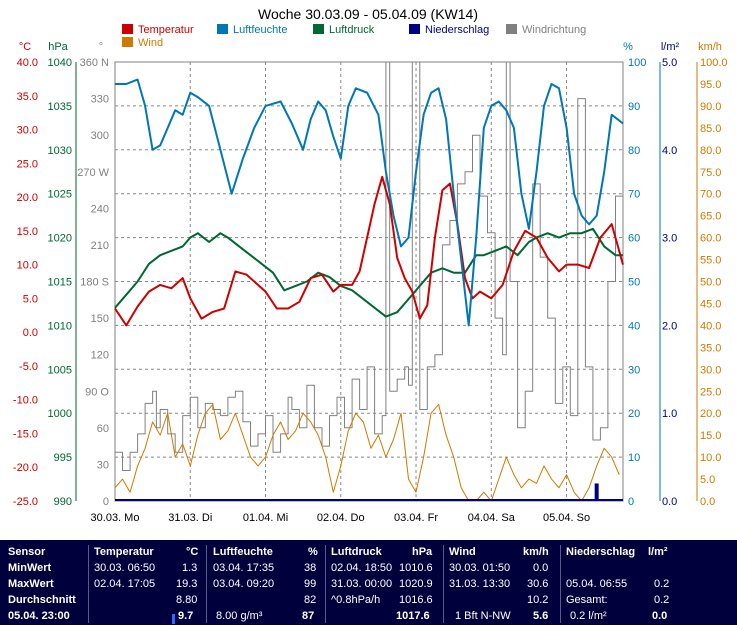 This screenshot has height=625, width=737. What do you see at coordinates (662, 584) in the screenshot?
I see `min-rain-val: 0.2` at bounding box center [662, 584].